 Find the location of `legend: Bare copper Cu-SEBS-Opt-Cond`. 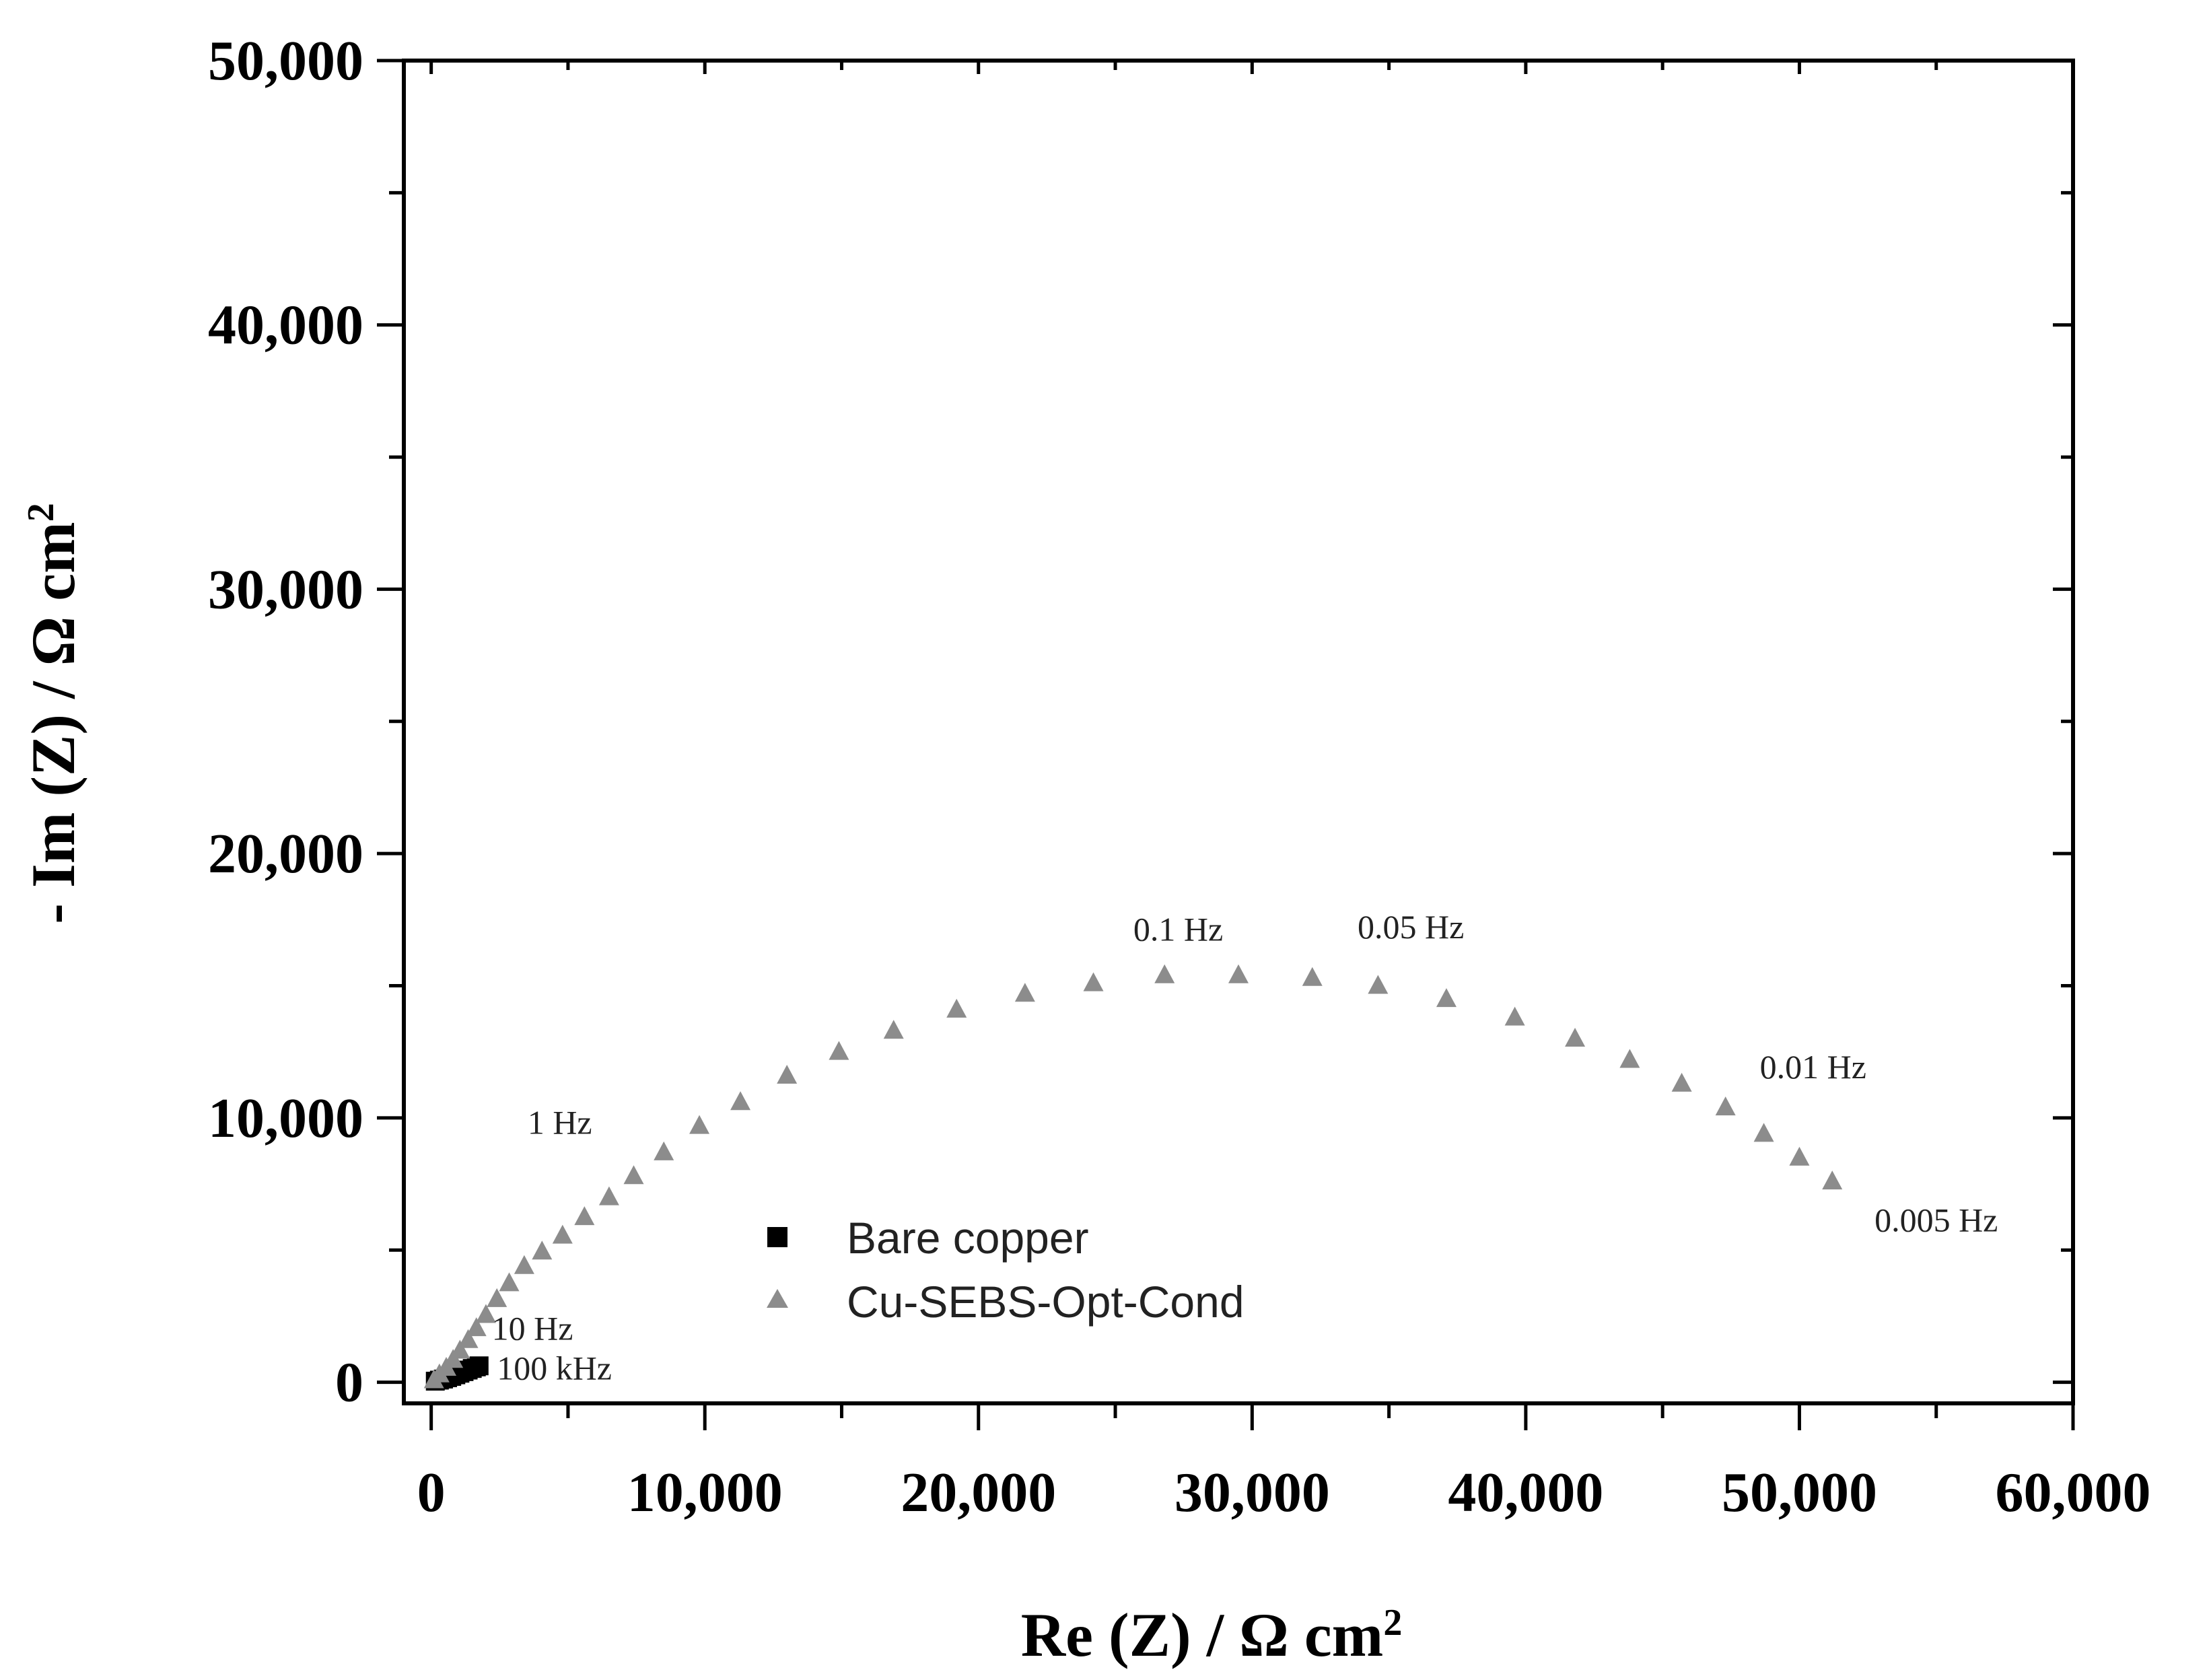

legend: Bare copper Cu-SEBS-Opt-Cond is located at coordinates (1006, 1270).